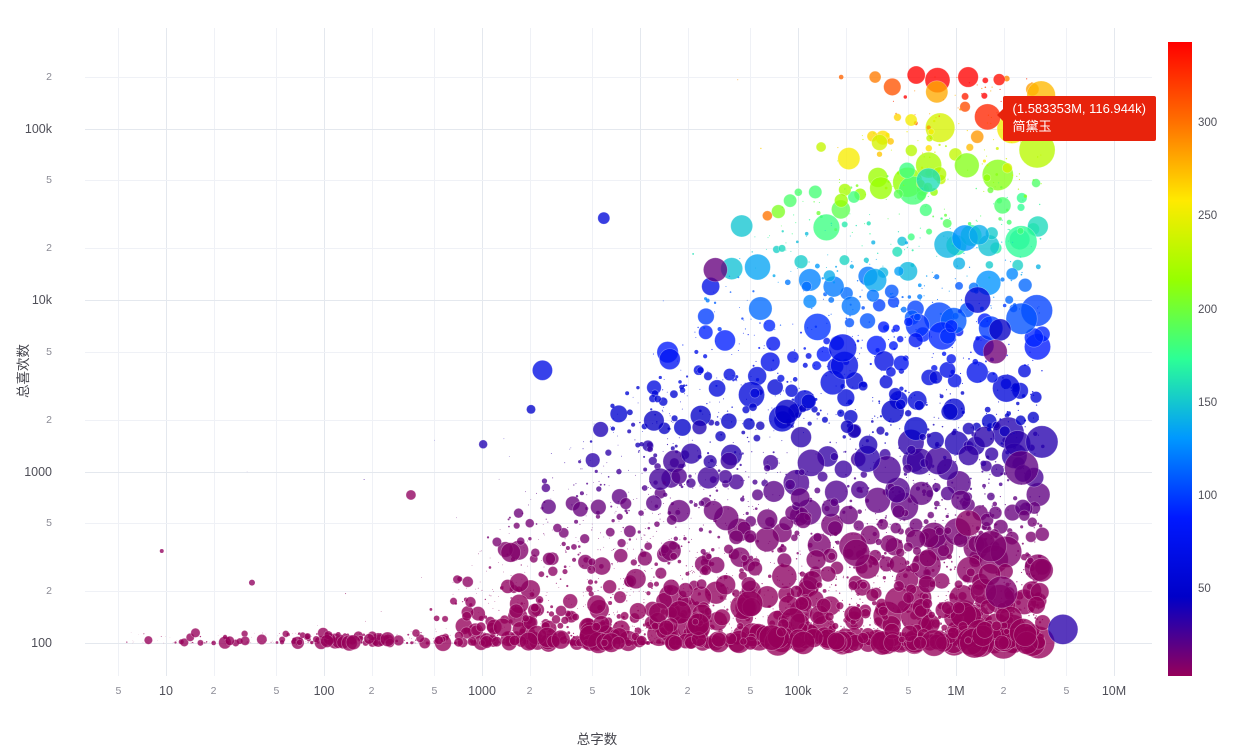 The height and width of the screenshot is (749, 1234). I want to click on colorbar, so click(1180, 359).